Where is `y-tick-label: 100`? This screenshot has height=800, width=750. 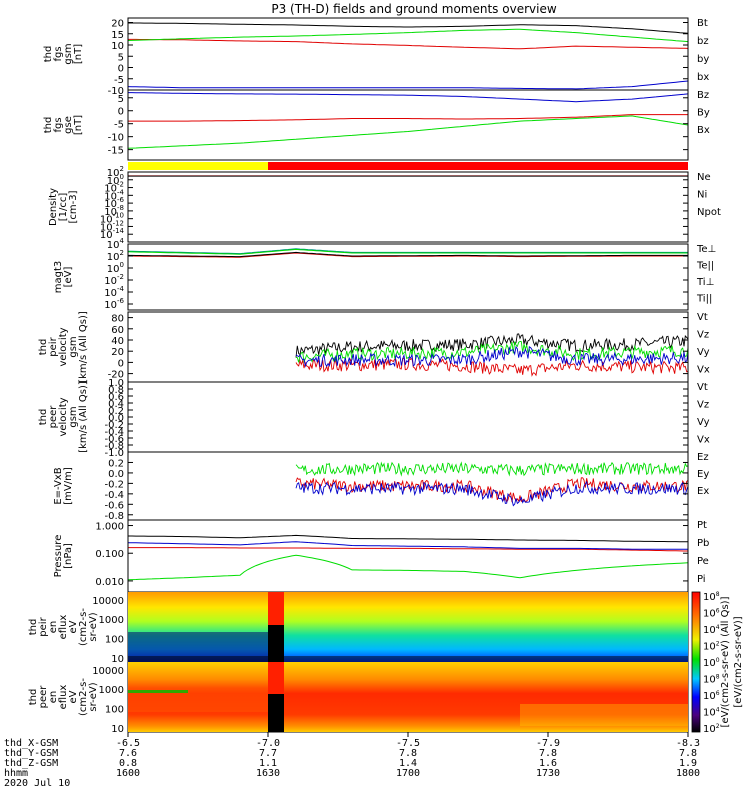 y-tick-label: 100 is located at coordinates (114, 710).